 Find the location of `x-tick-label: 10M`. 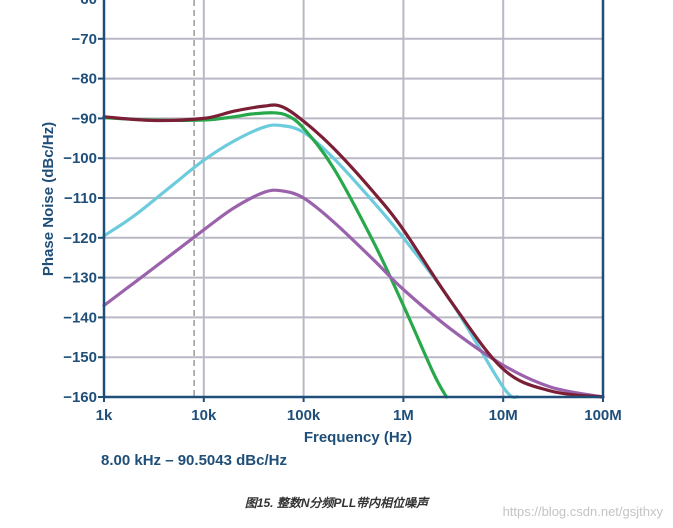

x-tick-label: 10M is located at coordinates (503, 415).